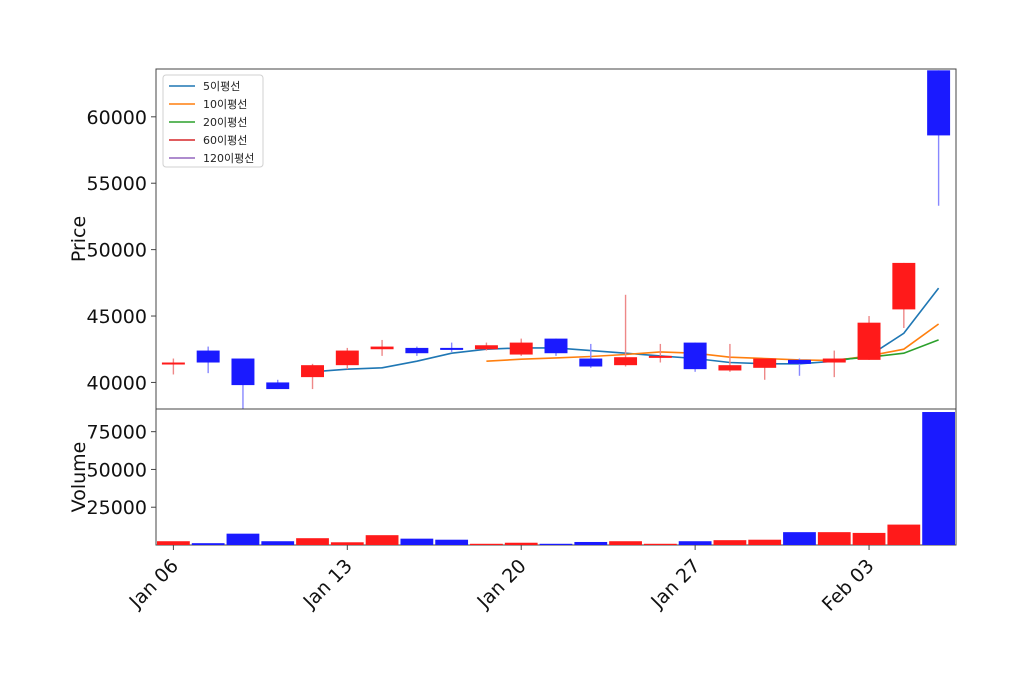 Image resolution: width=1024 pixels, height=674 pixels. I want to click on legend: 5이평선 10이평선 20이평선 60이평선 120이평선, so click(213, 121).